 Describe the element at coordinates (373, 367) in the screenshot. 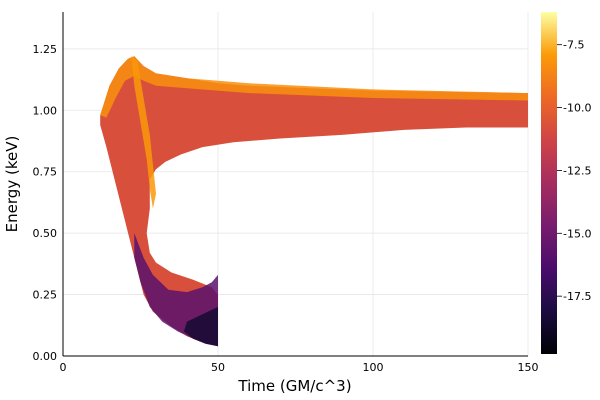

I see `x-tick-label: 100` at that location.